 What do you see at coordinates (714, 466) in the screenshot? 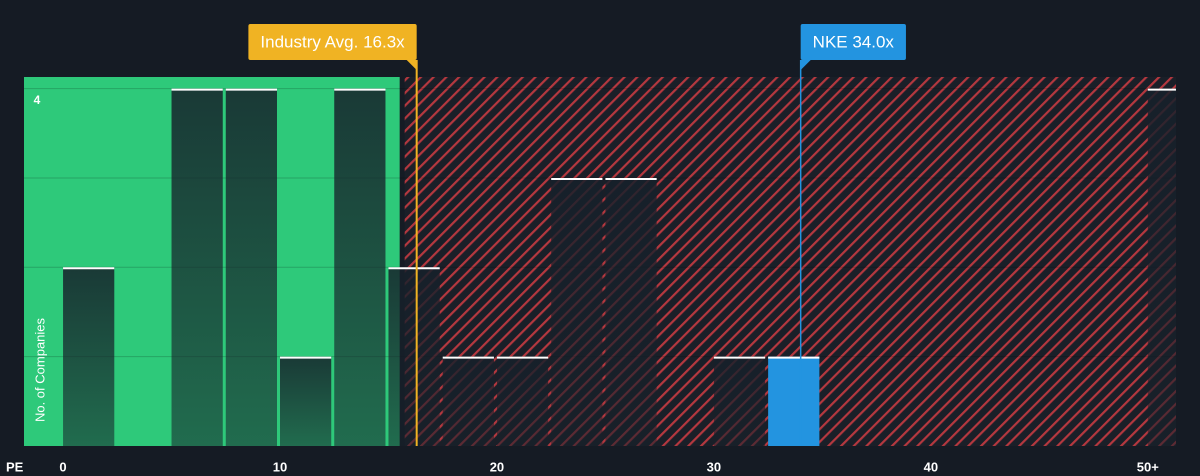
I see `x-tick-label: 30` at bounding box center [714, 466].